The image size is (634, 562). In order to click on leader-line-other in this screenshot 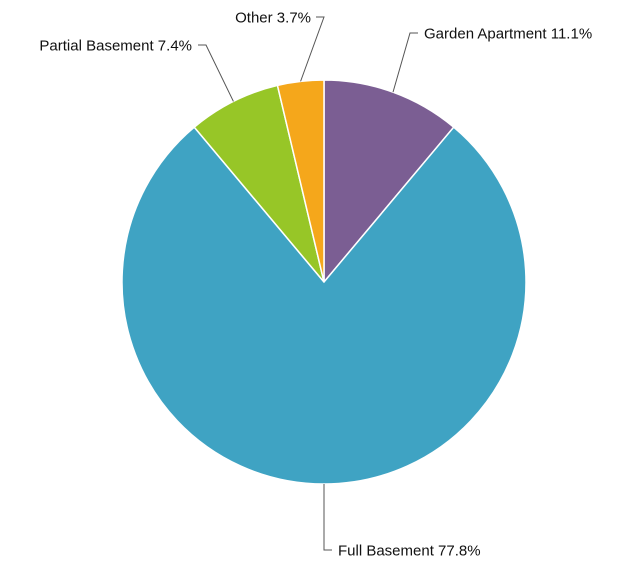, I will do `click(312, 49)`.